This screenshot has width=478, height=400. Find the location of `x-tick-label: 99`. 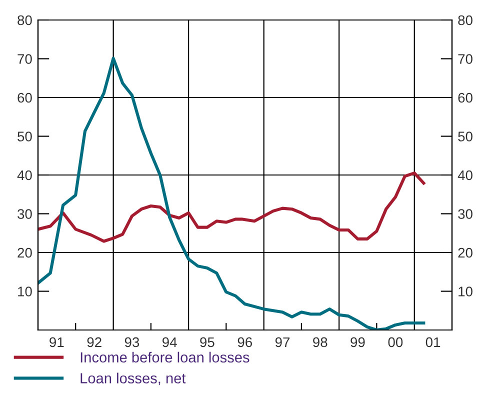

x-tick-label: 99 is located at coordinates (357, 342).